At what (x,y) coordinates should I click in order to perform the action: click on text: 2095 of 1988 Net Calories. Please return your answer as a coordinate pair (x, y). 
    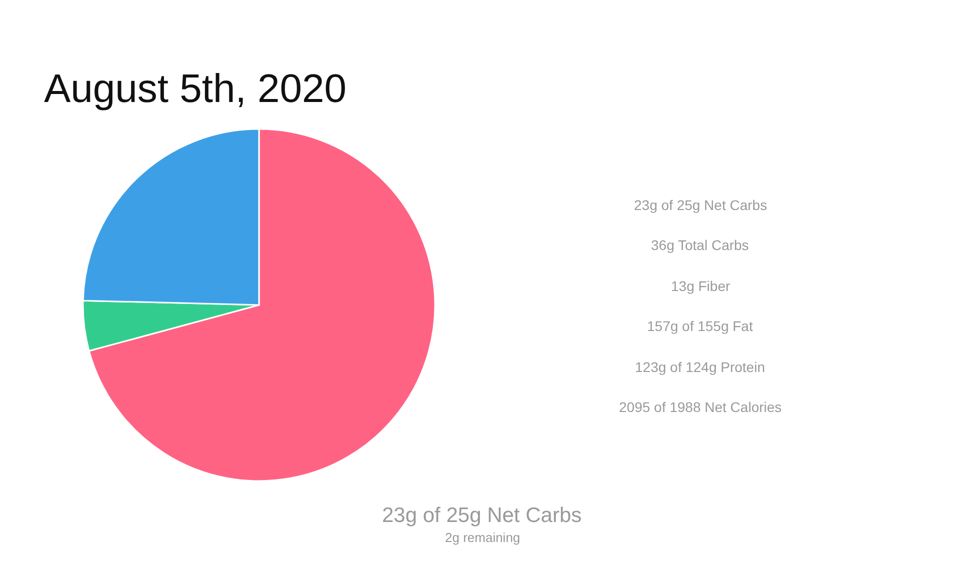
    Looking at the image, I should click on (700, 407).